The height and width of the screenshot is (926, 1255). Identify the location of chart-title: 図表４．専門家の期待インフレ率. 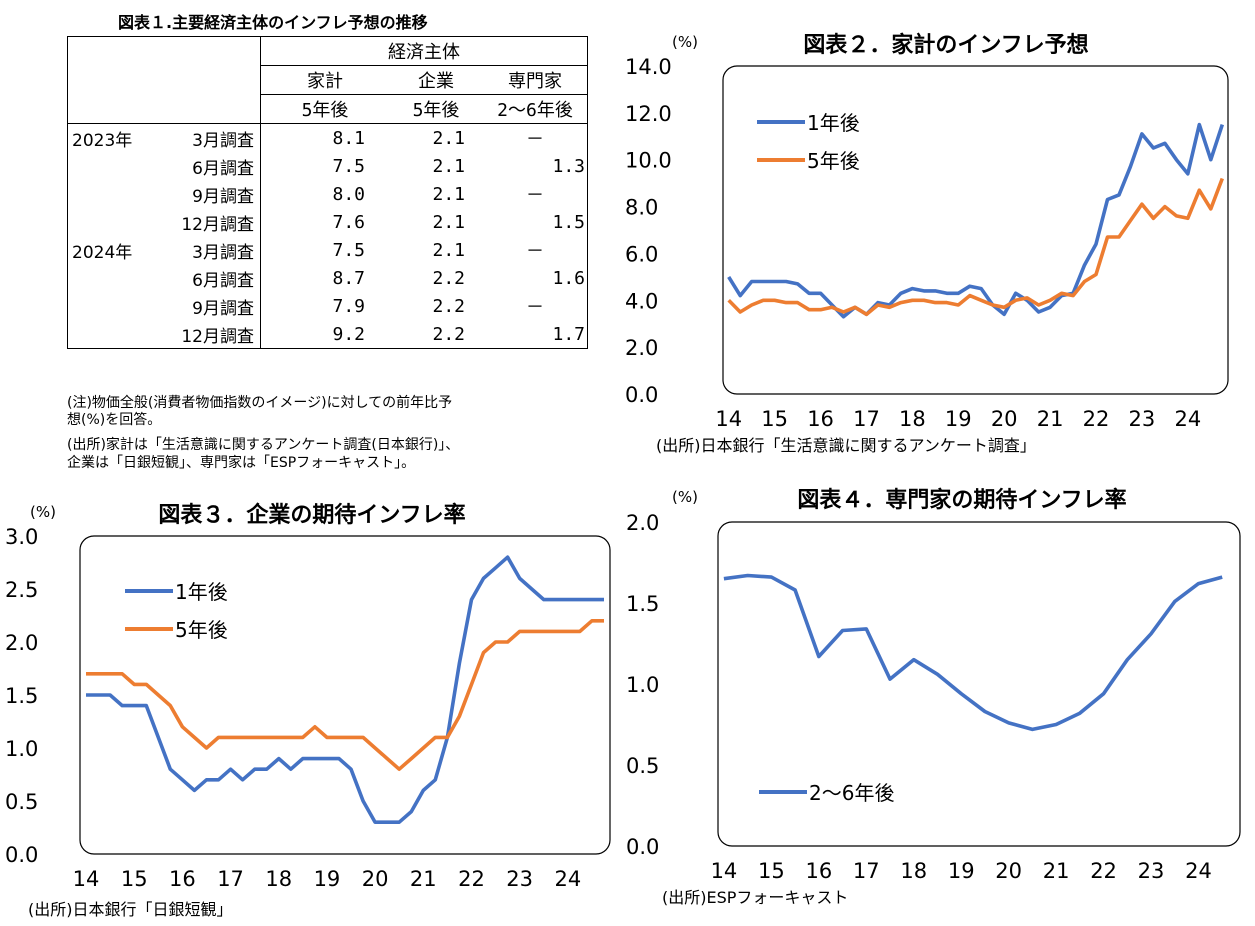
(961, 500).